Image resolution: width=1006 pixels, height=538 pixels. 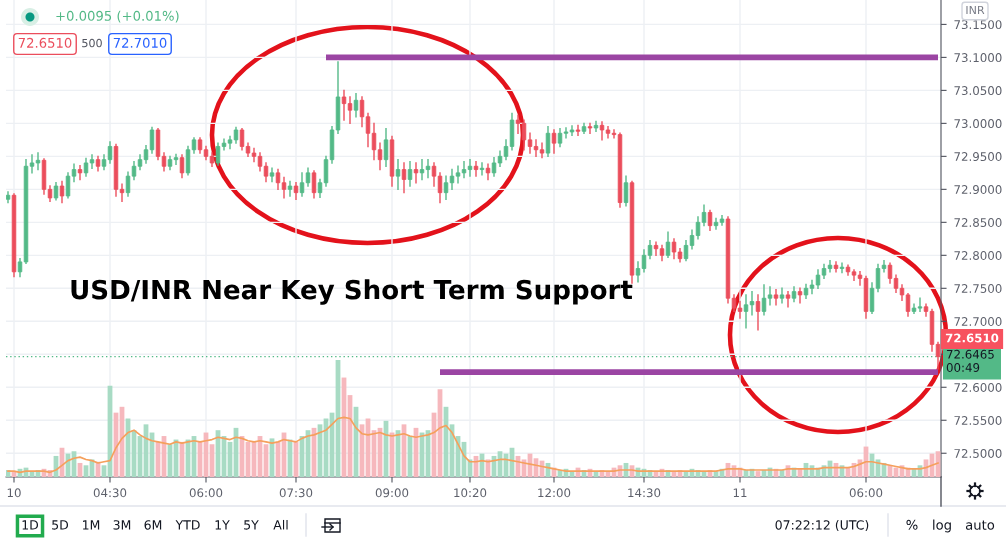 What do you see at coordinates (978, 58) in the screenshot?
I see `y-tick-label: 73.1000` at bounding box center [978, 58].